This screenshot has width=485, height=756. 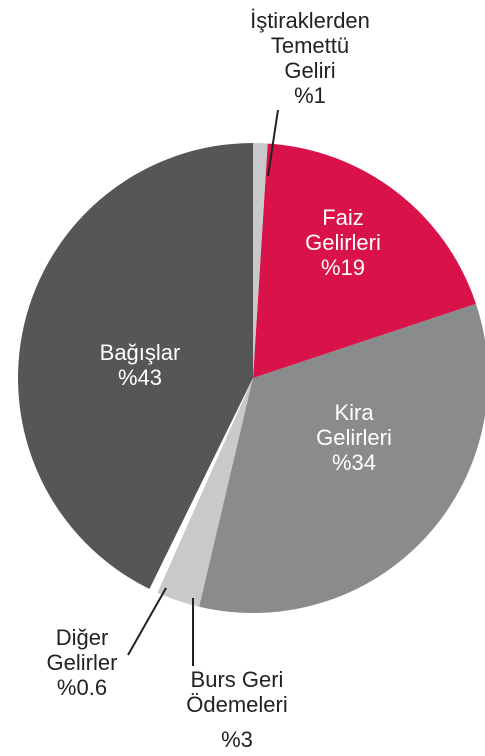 What do you see at coordinates (140, 352) in the screenshot?
I see `category-label: Bağışlar` at bounding box center [140, 352].